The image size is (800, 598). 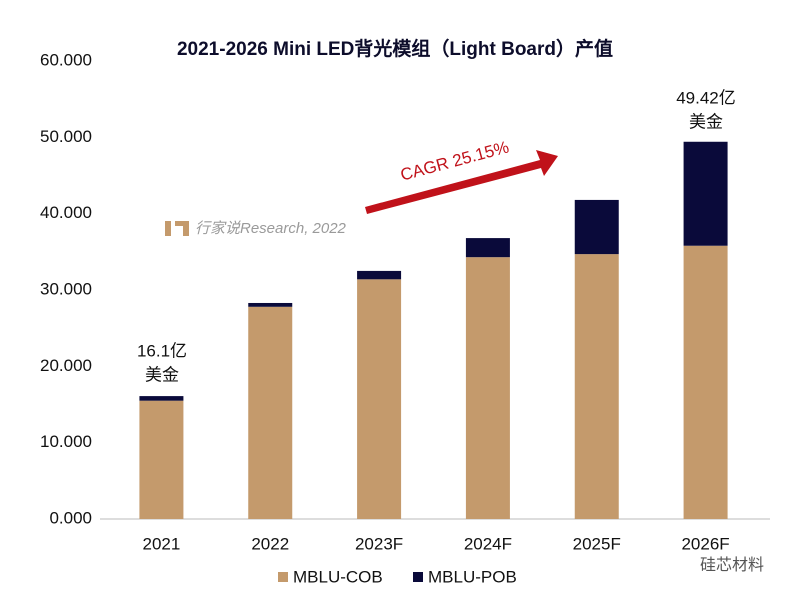 I want to click on y-tick-label: 20.000, so click(x=66, y=365).